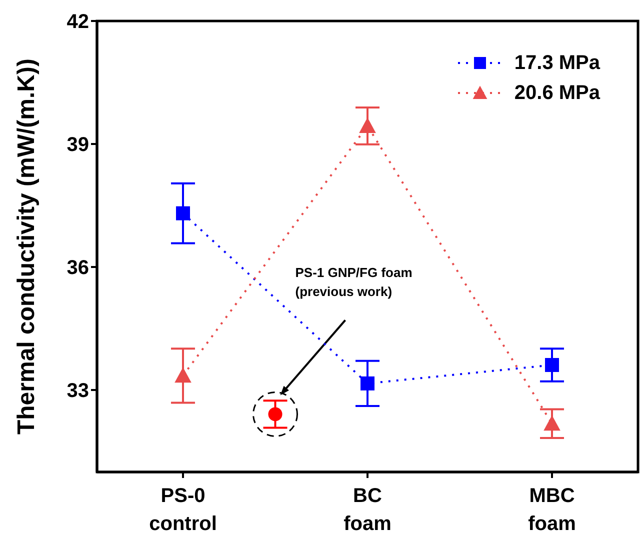  I want to click on y-tick-label: 33, so click(77, 391).